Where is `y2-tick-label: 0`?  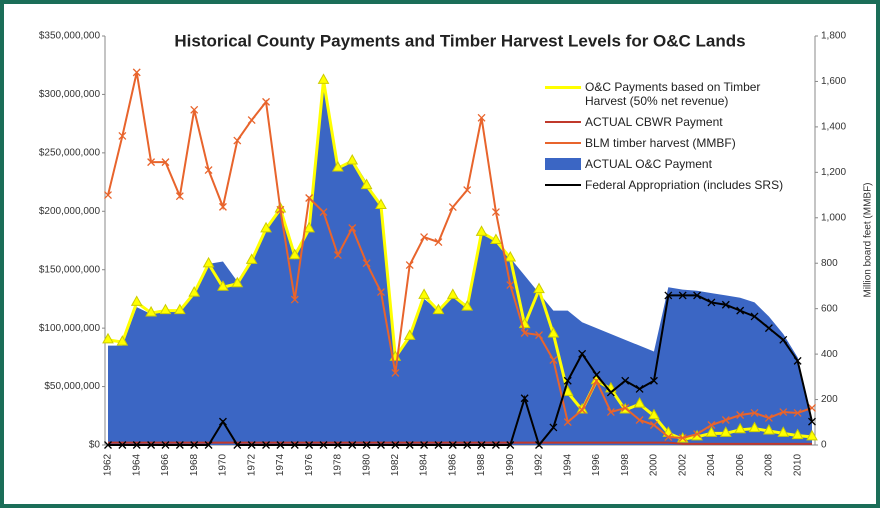 y2-tick-label: 0 is located at coordinates (824, 445).